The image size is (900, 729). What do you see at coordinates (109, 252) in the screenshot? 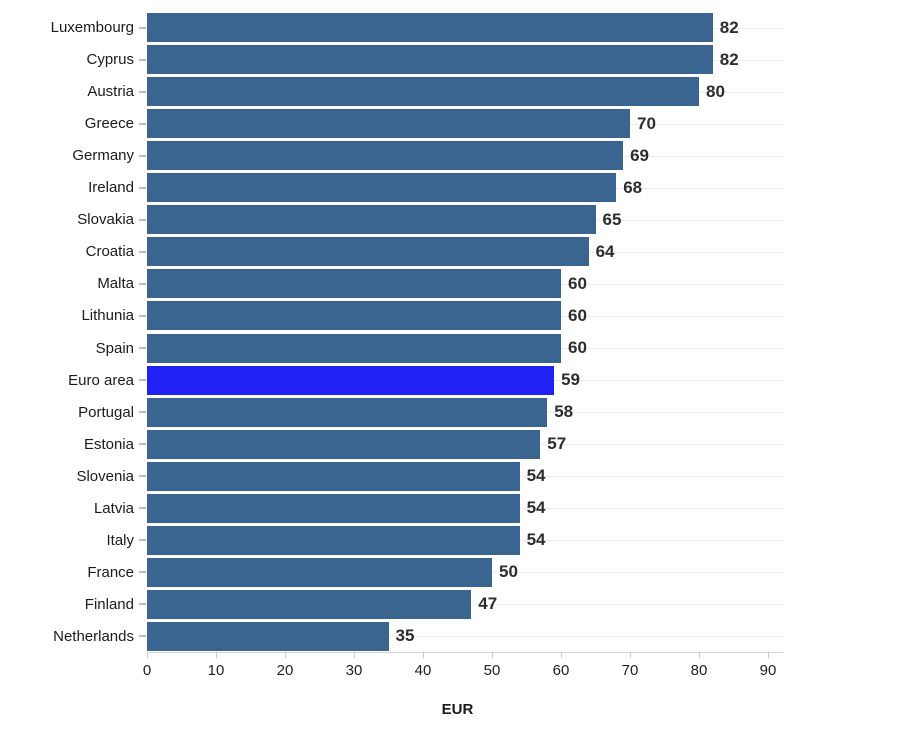
I see `category-label: Croatia` at bounding box center [109, 252].